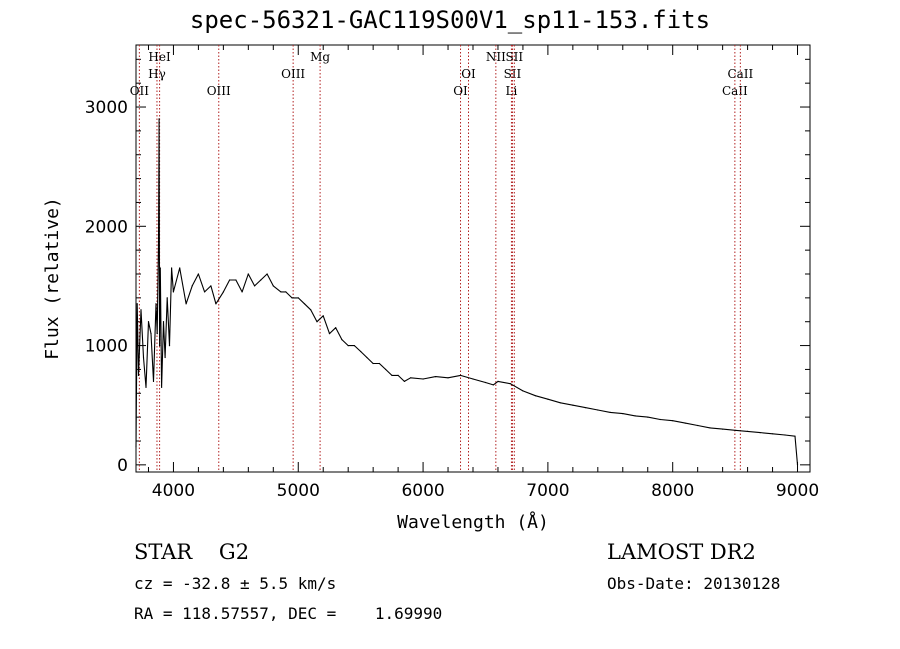 Image resolution: width=900 pixels, height=649 pixels. Describe the element at coordinates (514, 57) in the screenshot. I see `spectral-line-label: SII` at that location.